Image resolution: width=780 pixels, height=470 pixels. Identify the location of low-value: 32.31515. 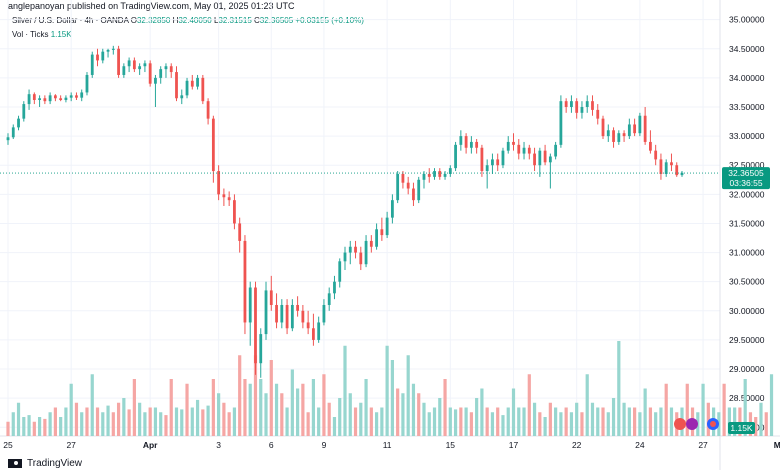
(235, 20).